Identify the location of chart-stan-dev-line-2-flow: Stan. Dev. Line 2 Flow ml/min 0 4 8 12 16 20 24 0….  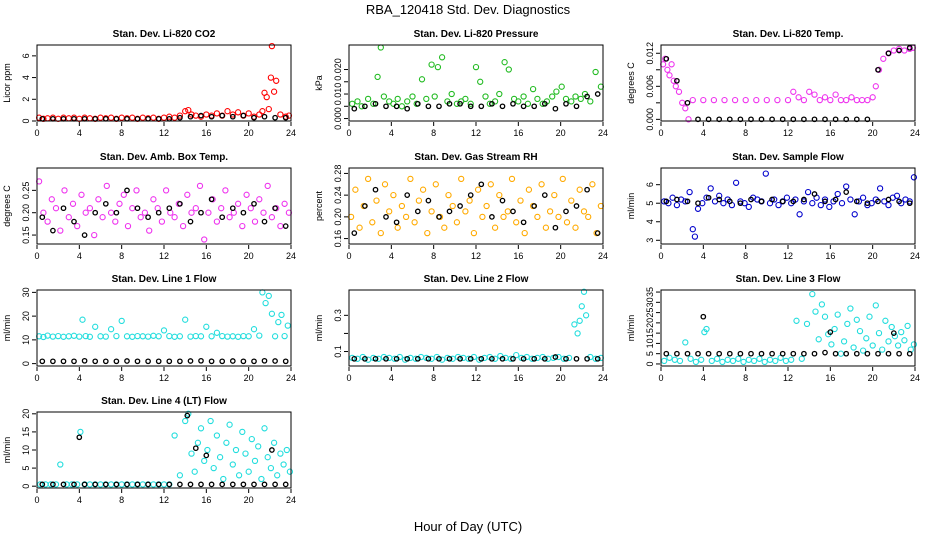
(461, 328).